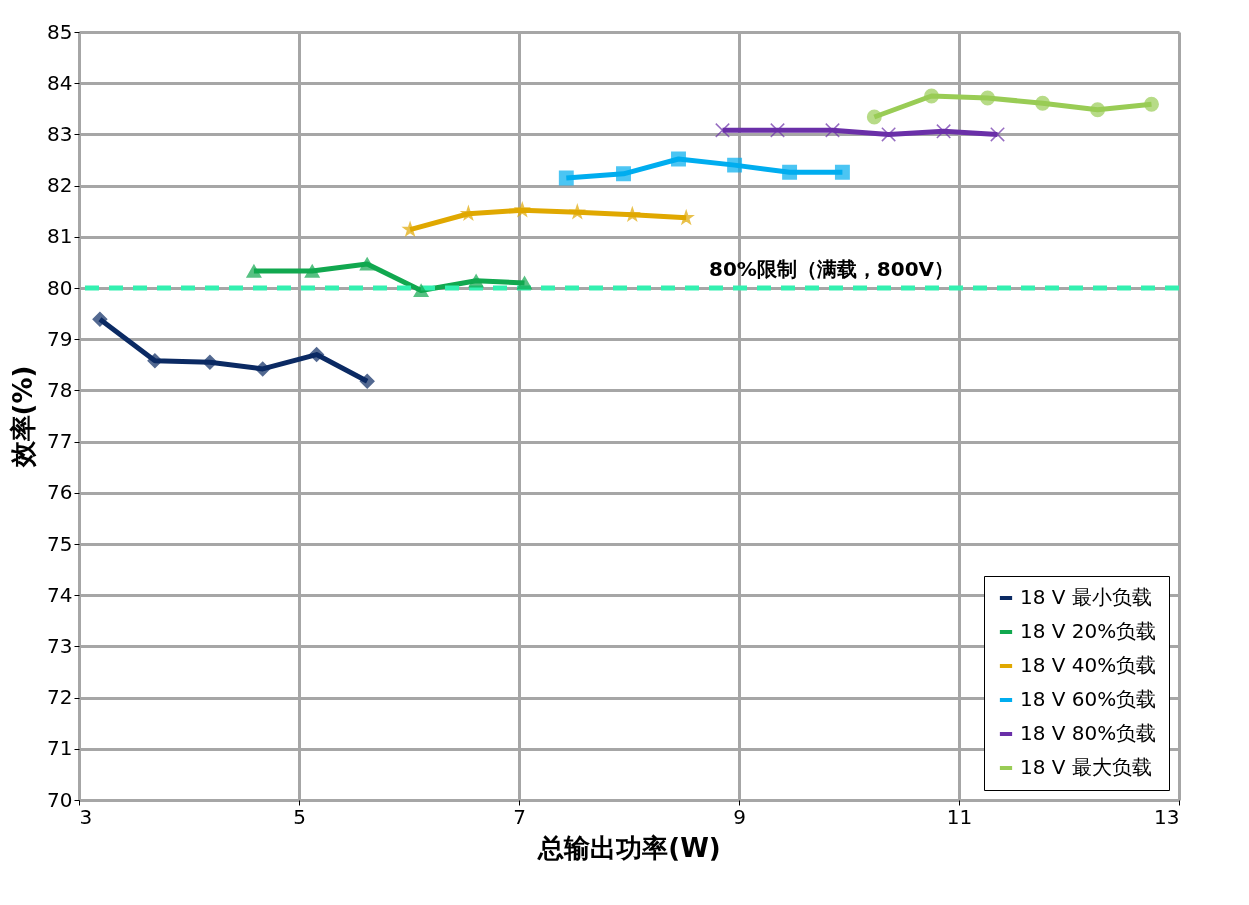 This screenshot has height=905, width=1249. What do you see at coordinates (60, 748) in the screenshot?
I see `y-tick-label: 71` at bounding box center [60, 748].